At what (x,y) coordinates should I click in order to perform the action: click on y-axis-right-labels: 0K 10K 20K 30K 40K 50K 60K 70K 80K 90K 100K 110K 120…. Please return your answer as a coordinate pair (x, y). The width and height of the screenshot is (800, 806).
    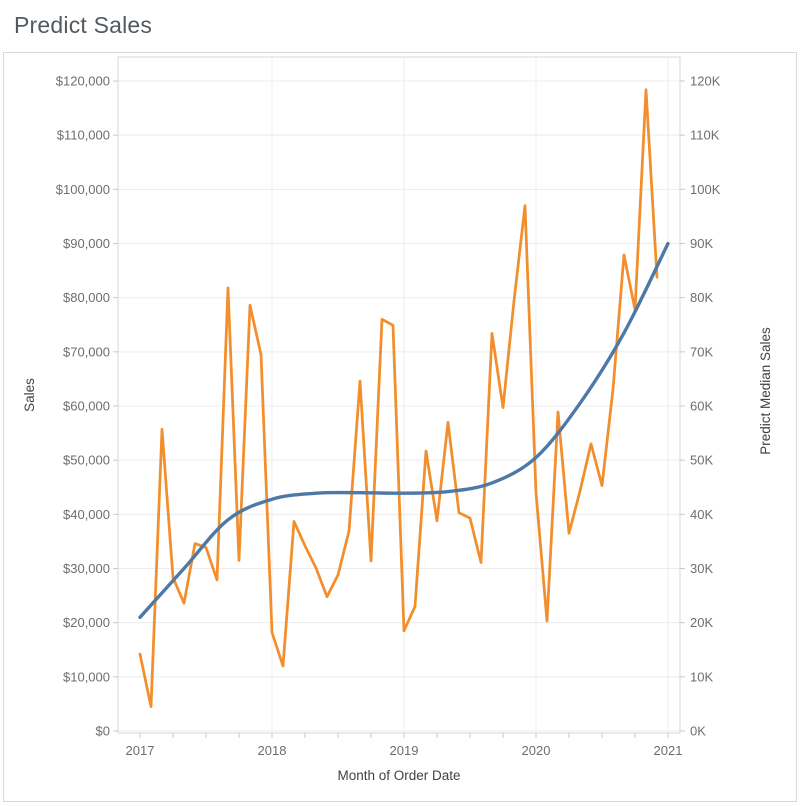
    Looking at the image, I should click on (705, 406).